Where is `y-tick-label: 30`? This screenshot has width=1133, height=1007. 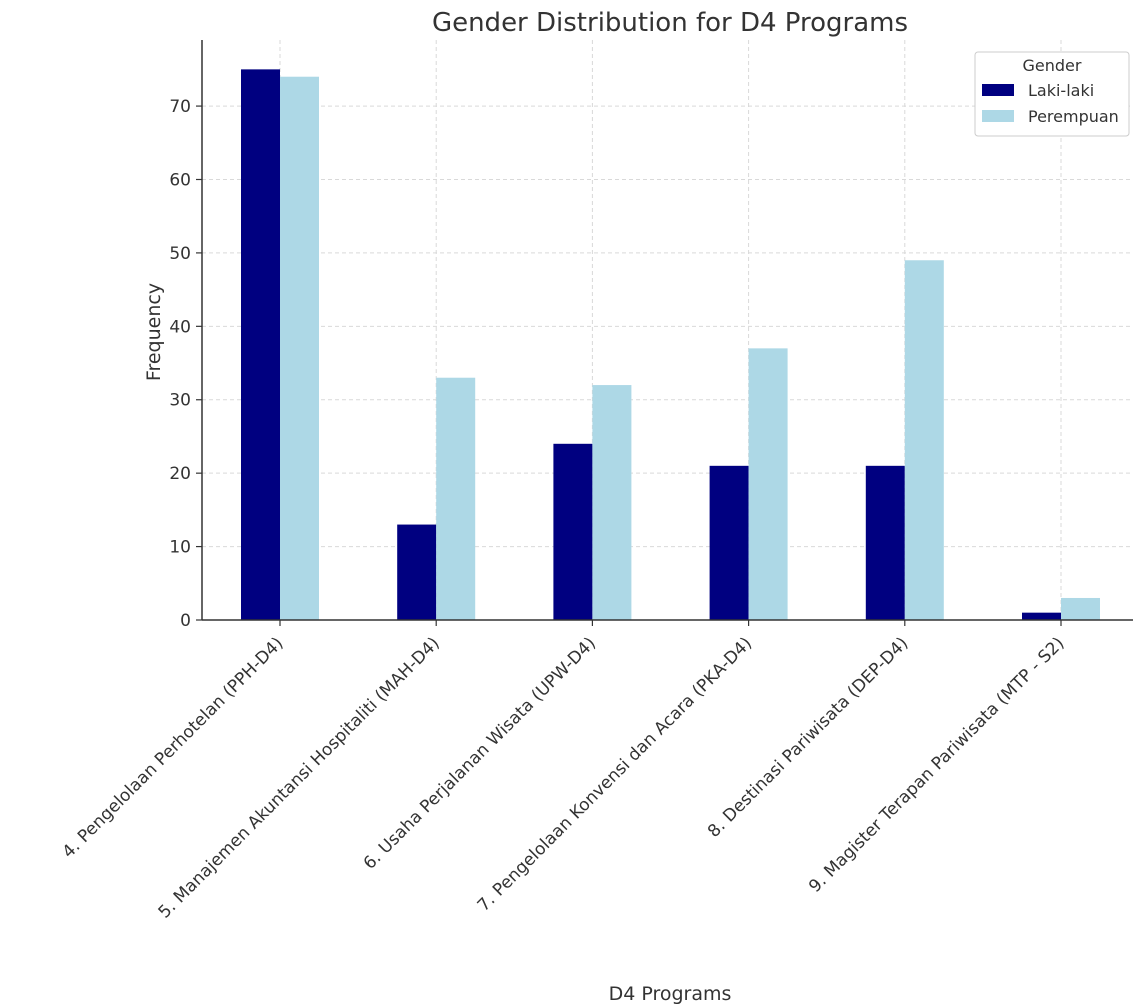
y-tick-label: 30 is located at coordinates (180, 401).